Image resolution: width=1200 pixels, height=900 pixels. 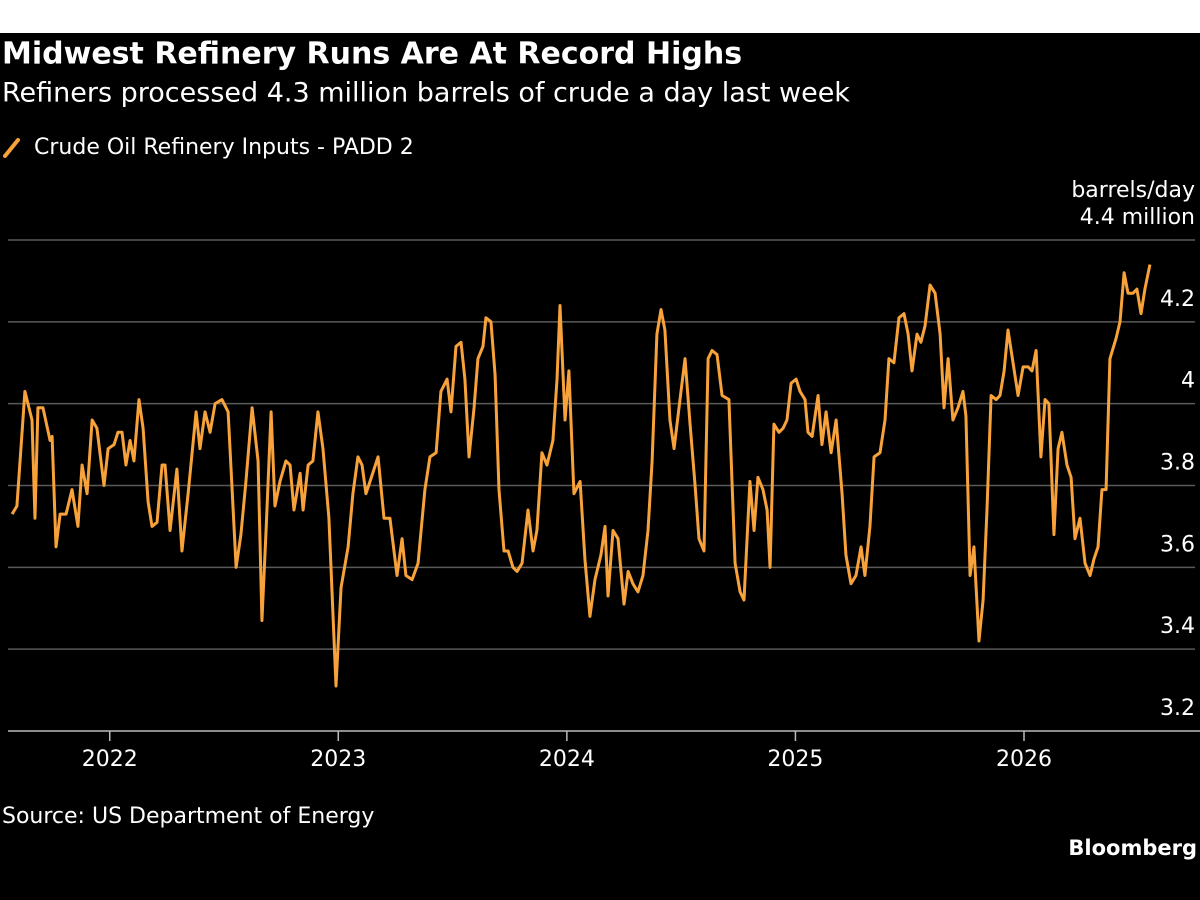 I want to click on x-tick-label: 2022, so click(x=110, y=759).